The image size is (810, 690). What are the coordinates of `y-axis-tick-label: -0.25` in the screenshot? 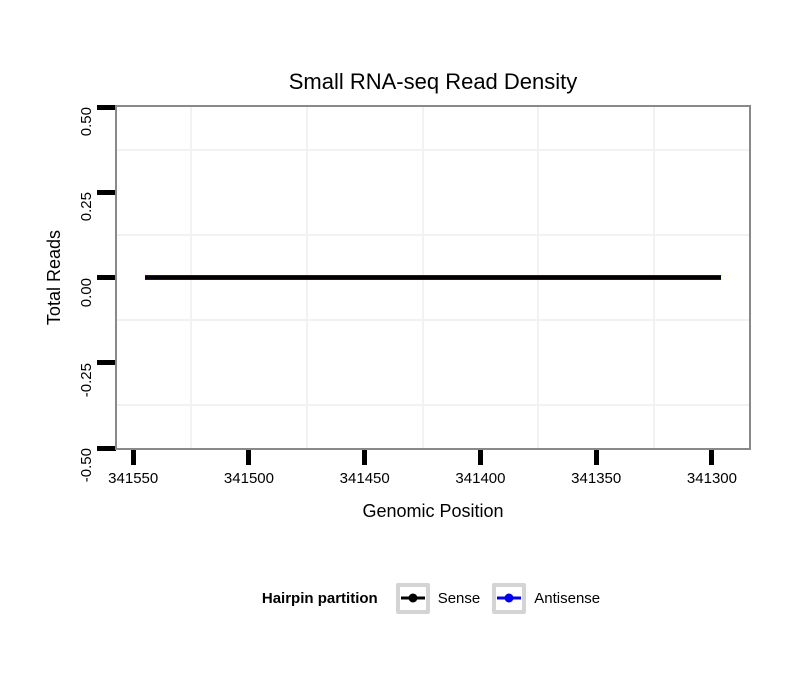 It's located at (86, 379).